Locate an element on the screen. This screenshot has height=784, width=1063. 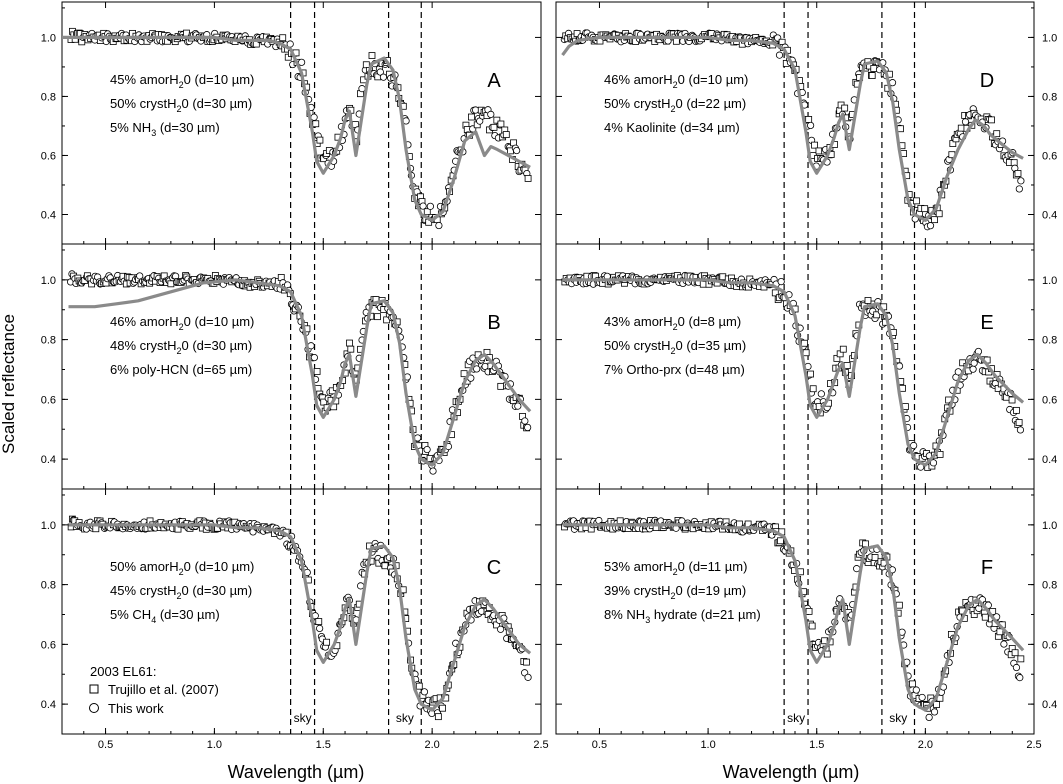
panel-letter: D is located at coordinates (987, 81).